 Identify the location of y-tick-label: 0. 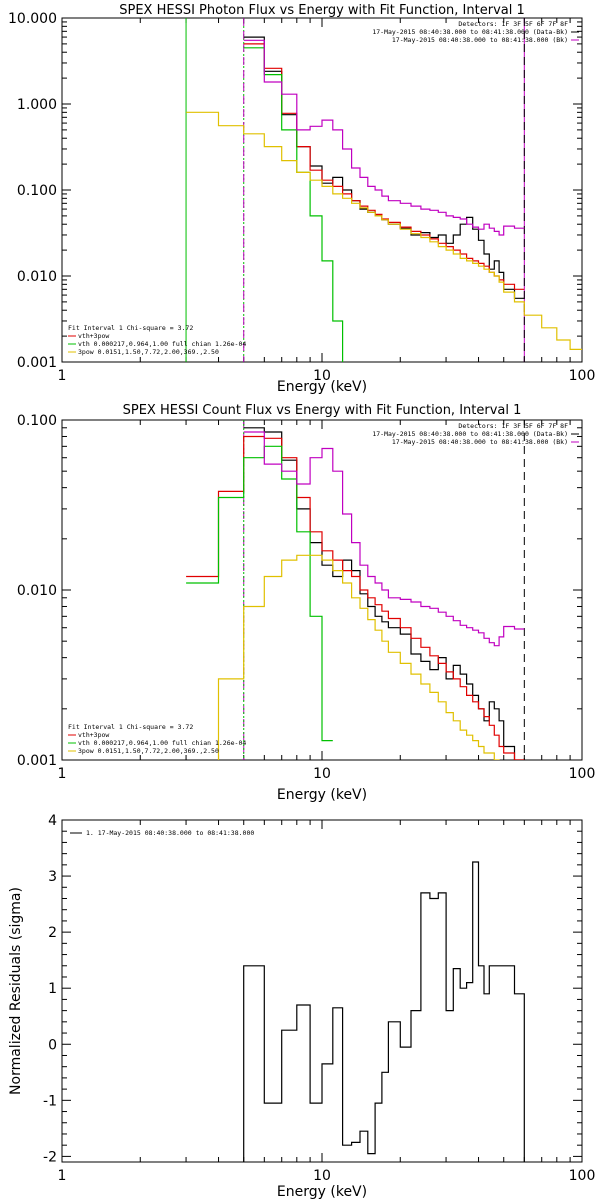
(52, 1045).